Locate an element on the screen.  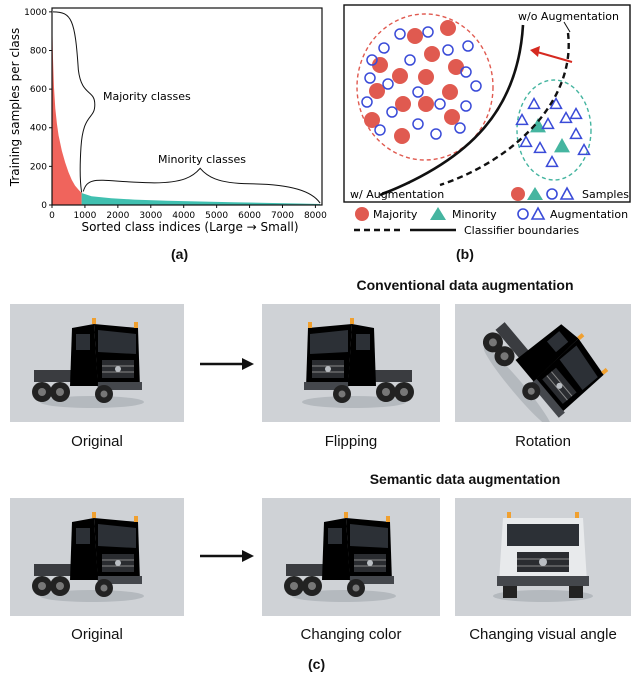
samples-aug-triangle is located at coordinates (567, 193).